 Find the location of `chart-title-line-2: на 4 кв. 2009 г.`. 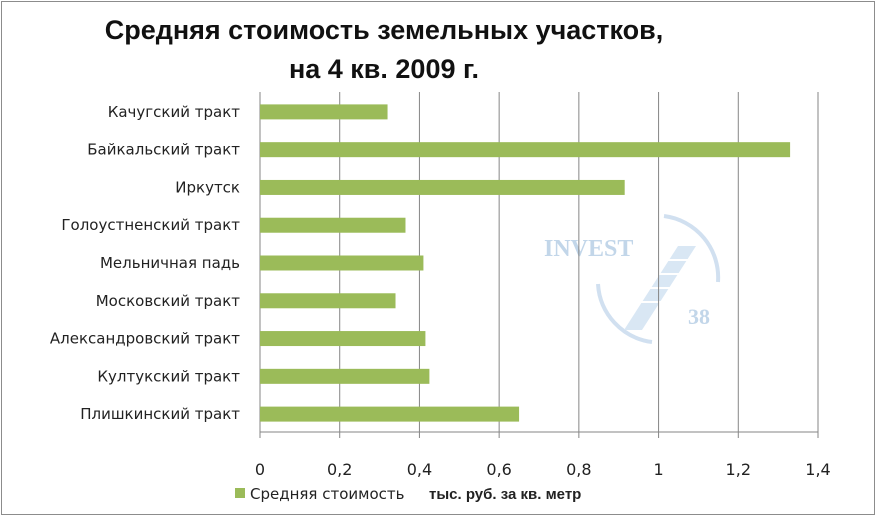

chart-title-line-2: на 4 кв. 2009 г. is located at coordinates (384, 69).